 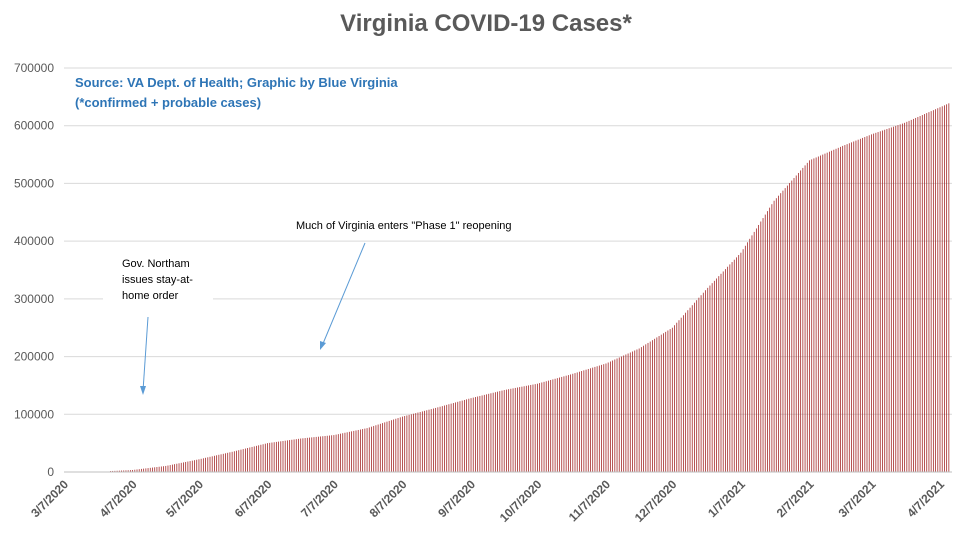 I want to click on y-tick-label: 100000, so click(x=34, y=414).